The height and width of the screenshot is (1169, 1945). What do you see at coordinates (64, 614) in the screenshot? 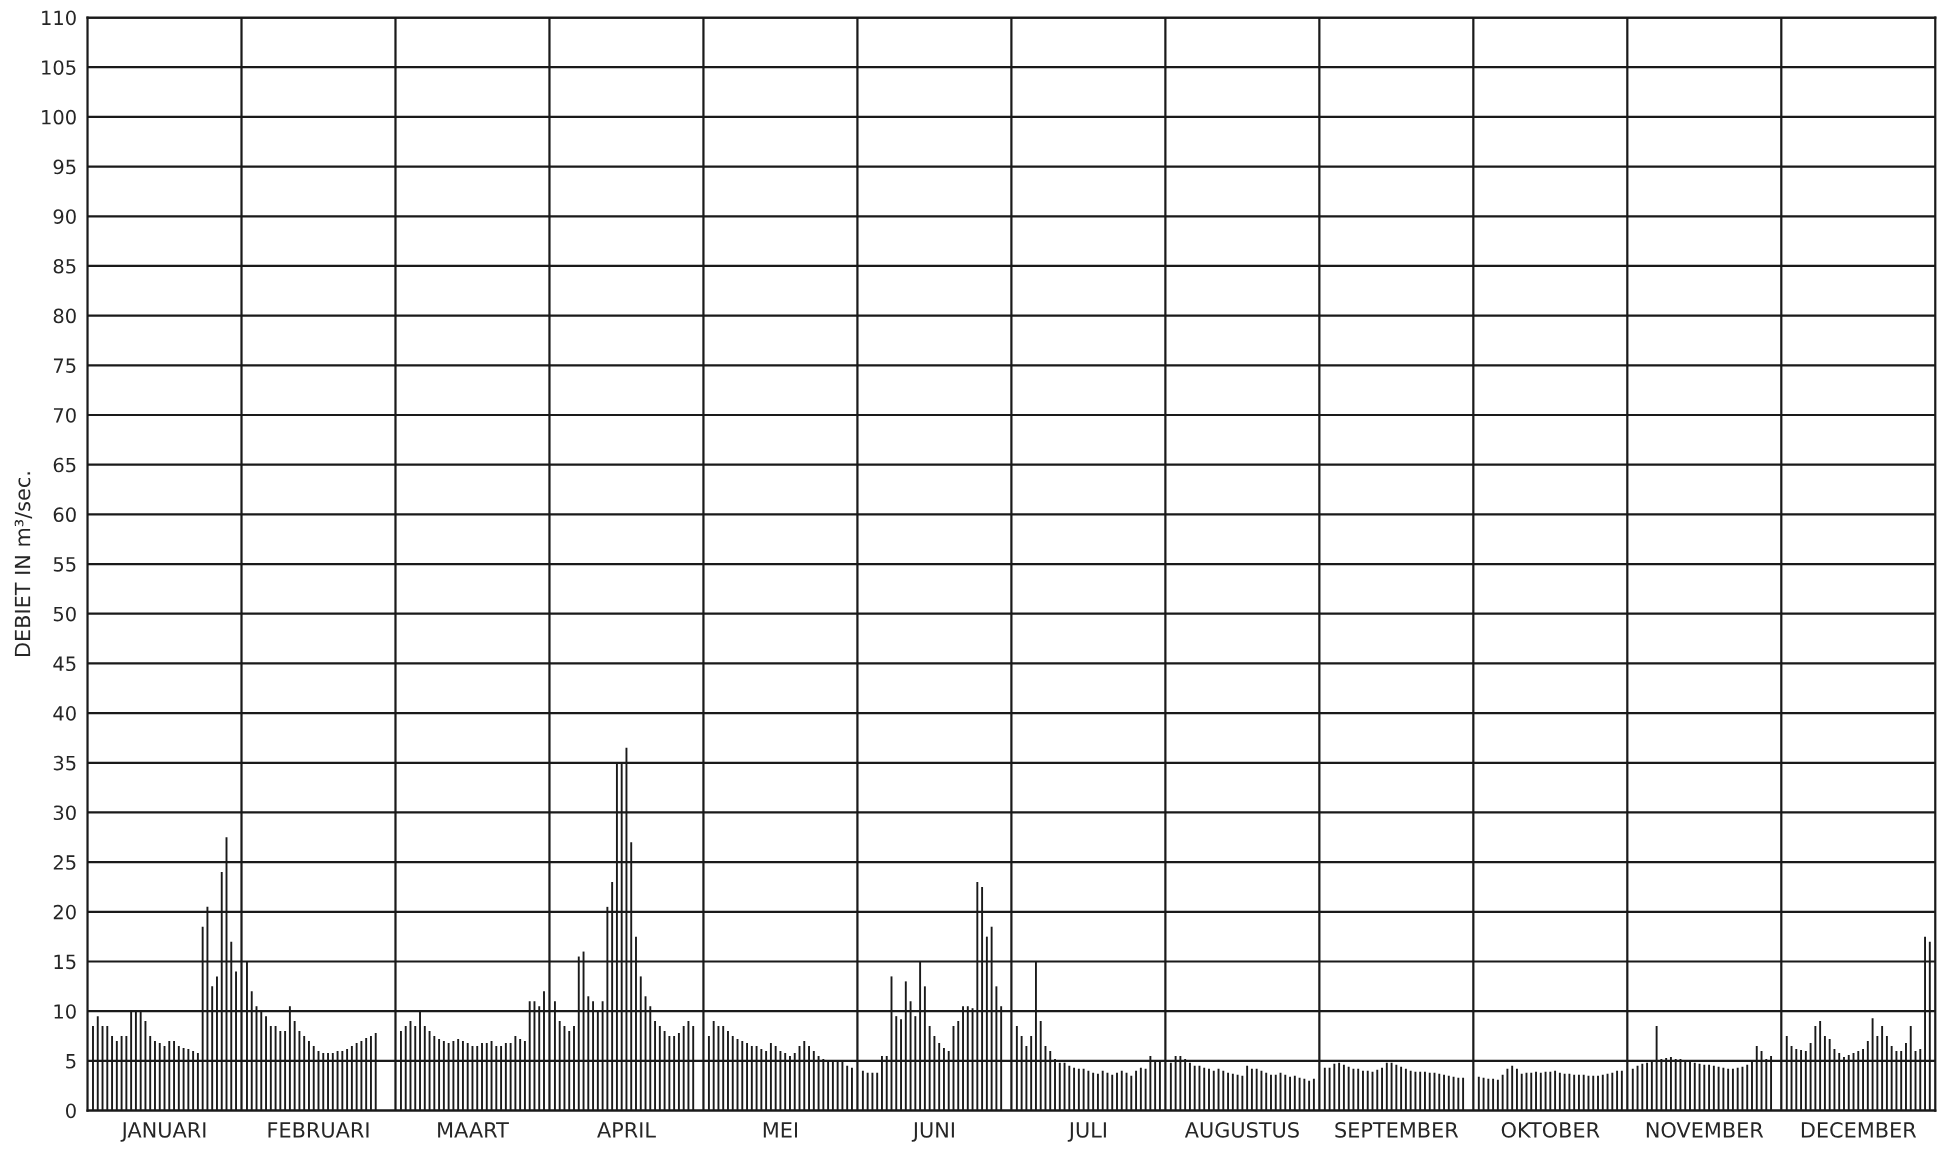
I see `y-tick-label: 50` at bounding box center [64, 614].